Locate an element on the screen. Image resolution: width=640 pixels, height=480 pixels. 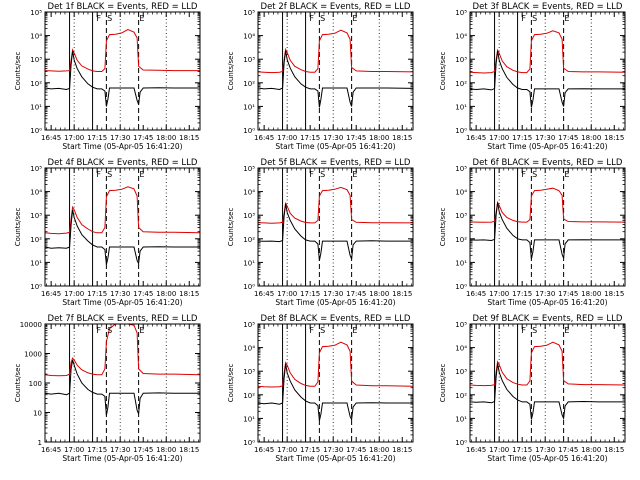
y-tick-label: 10000 is located at coordinates (31, 325).